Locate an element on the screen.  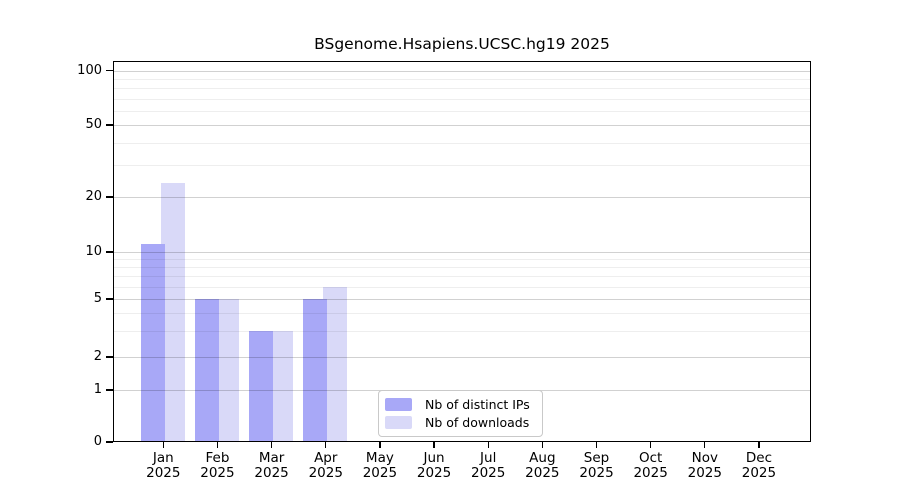
x-tick-nov is located at coordinates (705, 445).